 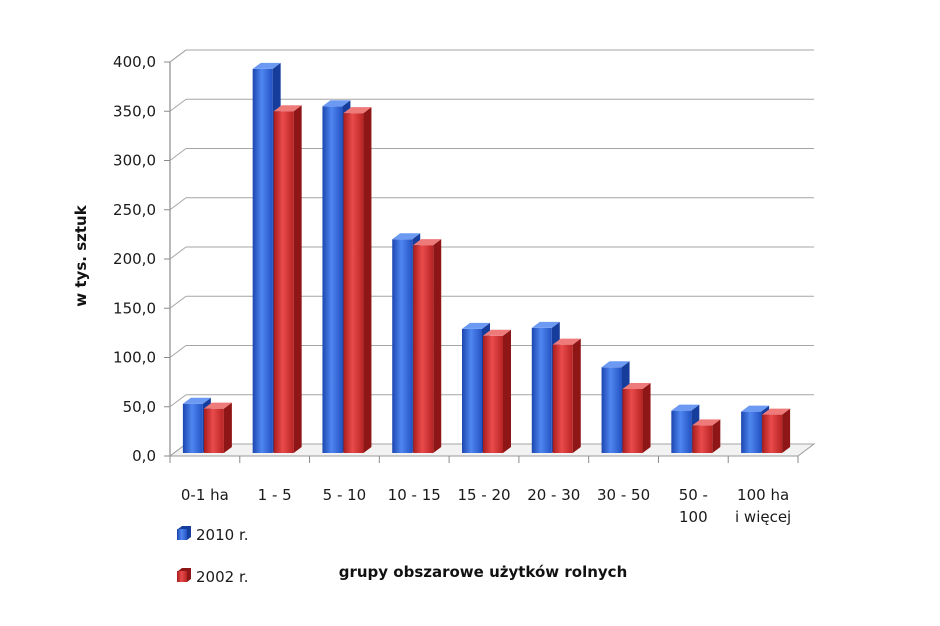 I want to click on y-axis-title: w tys. sztuk, so click(x=81, y=255).